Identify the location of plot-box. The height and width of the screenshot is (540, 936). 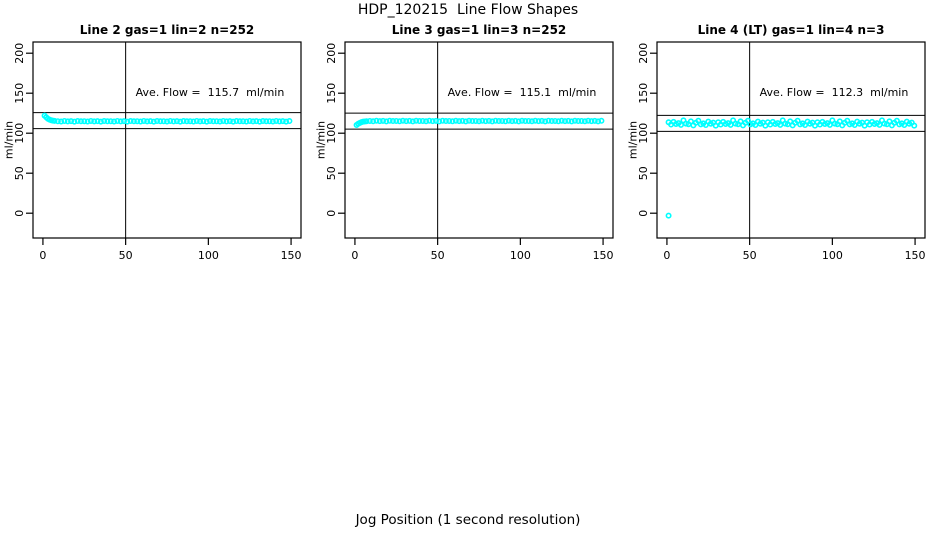
(167, 140).